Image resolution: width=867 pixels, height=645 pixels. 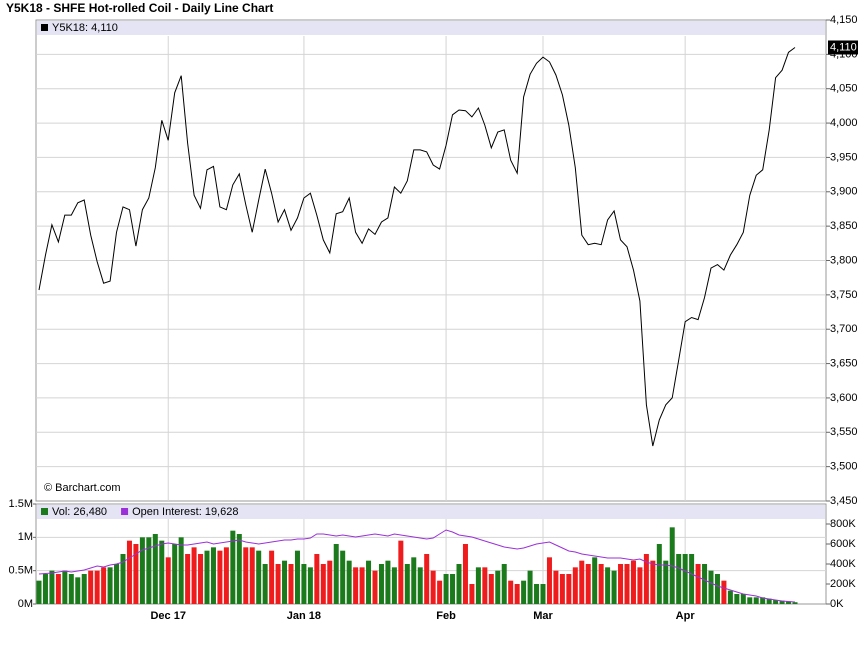 I want to click on open-interest-line, so click(x=417, y=566).